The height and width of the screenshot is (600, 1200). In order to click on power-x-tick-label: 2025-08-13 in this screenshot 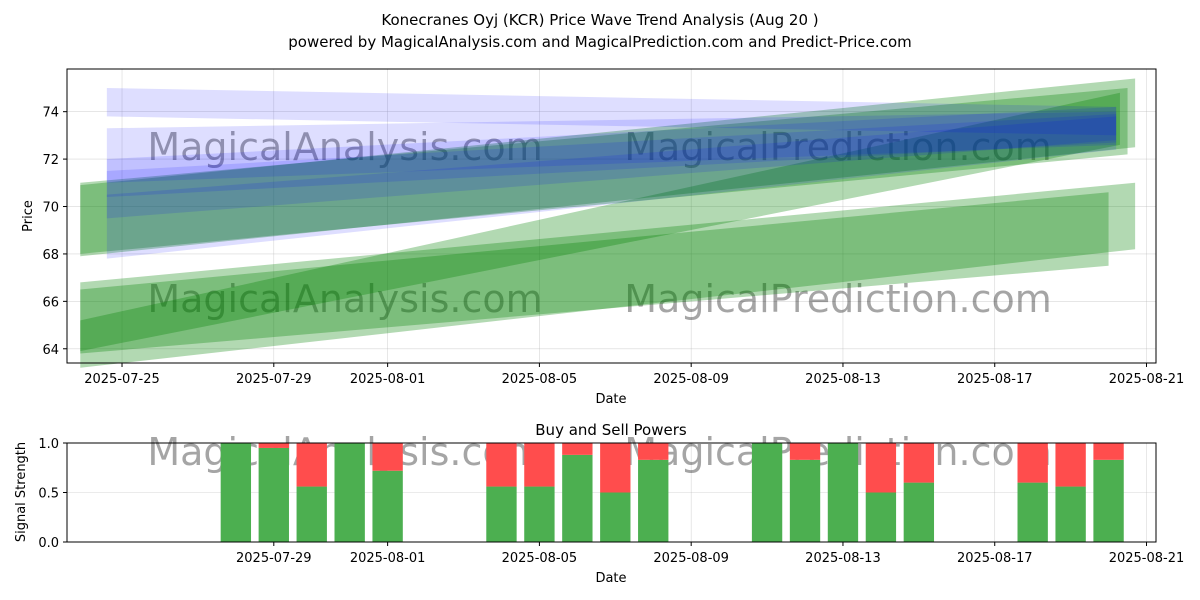, I will do `click(843, 558)`.